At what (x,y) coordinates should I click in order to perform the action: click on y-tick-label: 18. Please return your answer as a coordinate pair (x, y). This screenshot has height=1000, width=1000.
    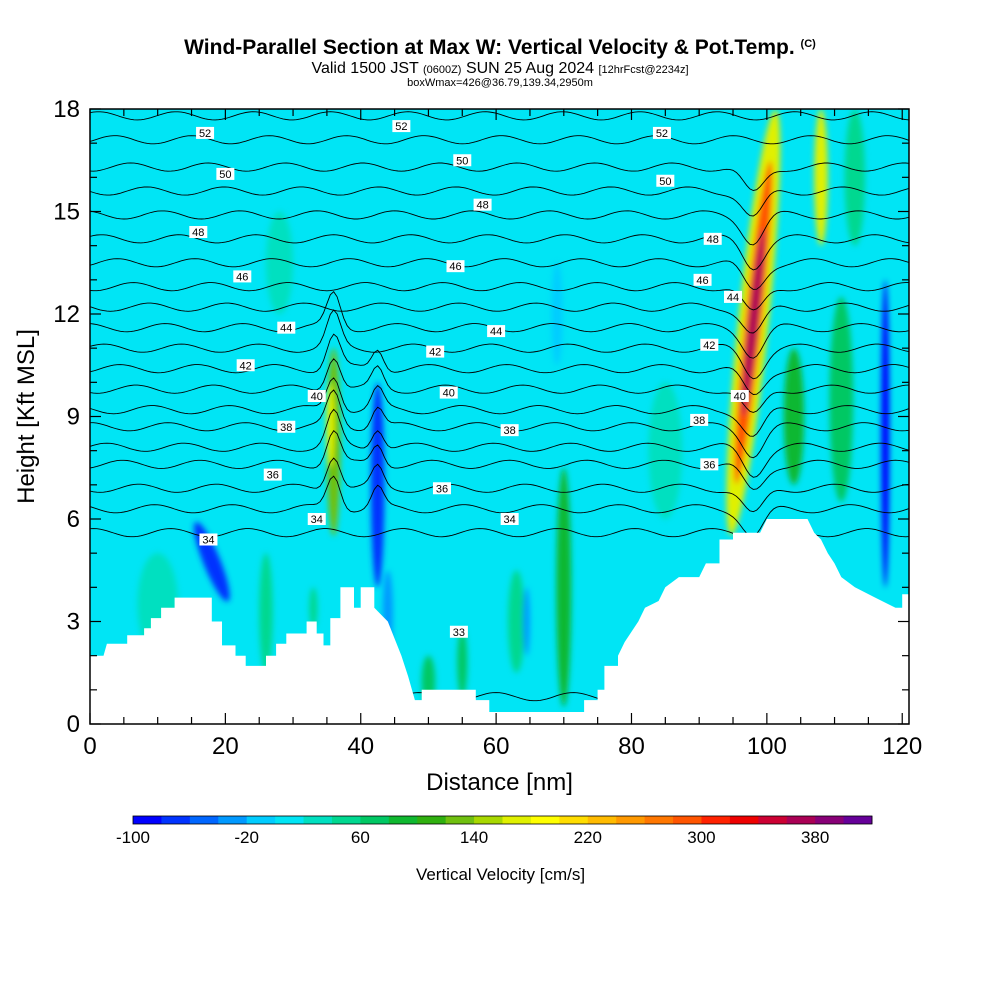
    Looking at the image, I should click on (66, 109).